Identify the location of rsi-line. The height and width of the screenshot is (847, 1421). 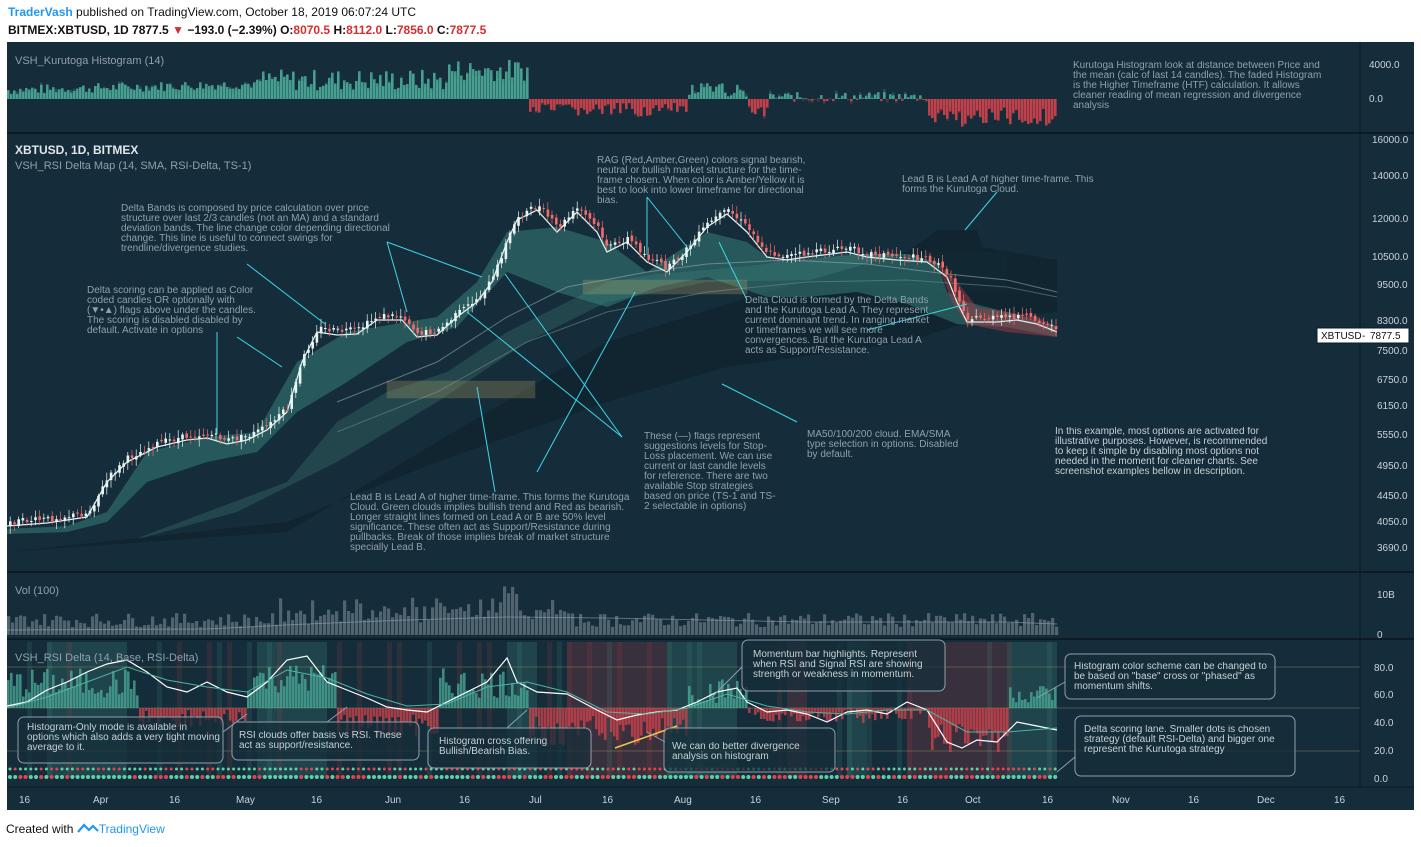
(532, 702).